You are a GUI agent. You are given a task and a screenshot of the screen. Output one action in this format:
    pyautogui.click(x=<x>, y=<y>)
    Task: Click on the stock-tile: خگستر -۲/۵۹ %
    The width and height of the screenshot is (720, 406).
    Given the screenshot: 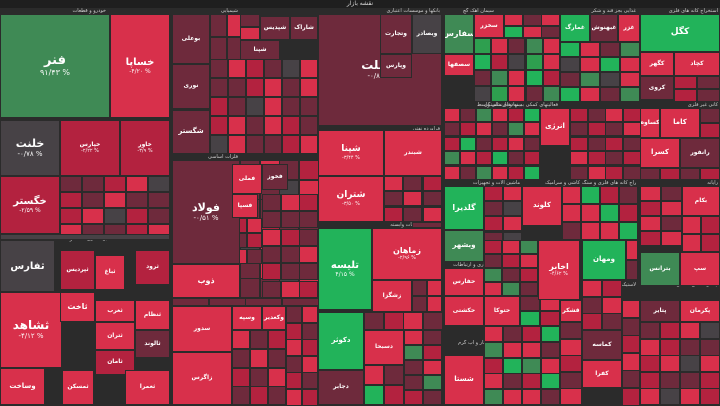 What is the action you would take?
    pyautogui.click(x=30, y=205)
    